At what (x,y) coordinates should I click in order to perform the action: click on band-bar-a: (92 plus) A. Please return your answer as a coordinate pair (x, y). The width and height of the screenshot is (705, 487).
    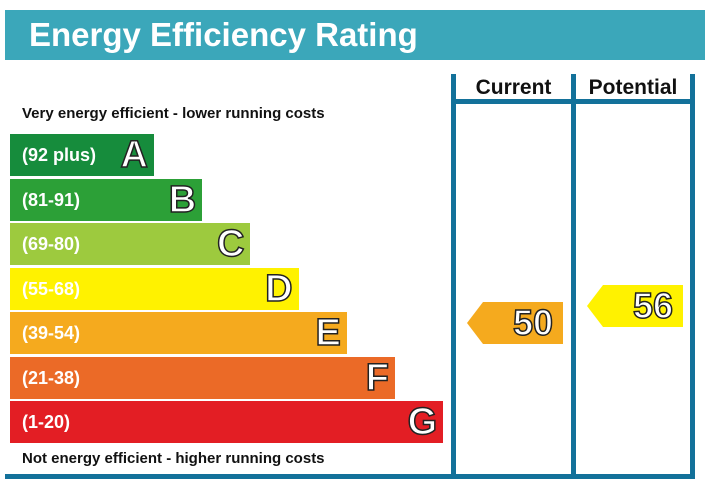
    Looking at the image, I should click on (82, 155).